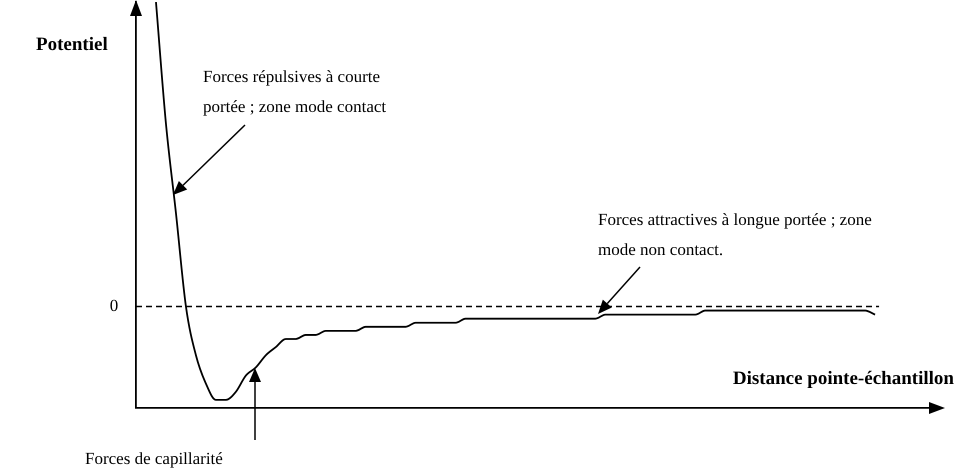  What do you see at coordinates (114, 305) in the screenshot?
I see `ref-line-label: 0` at bounding box center [114, 305].